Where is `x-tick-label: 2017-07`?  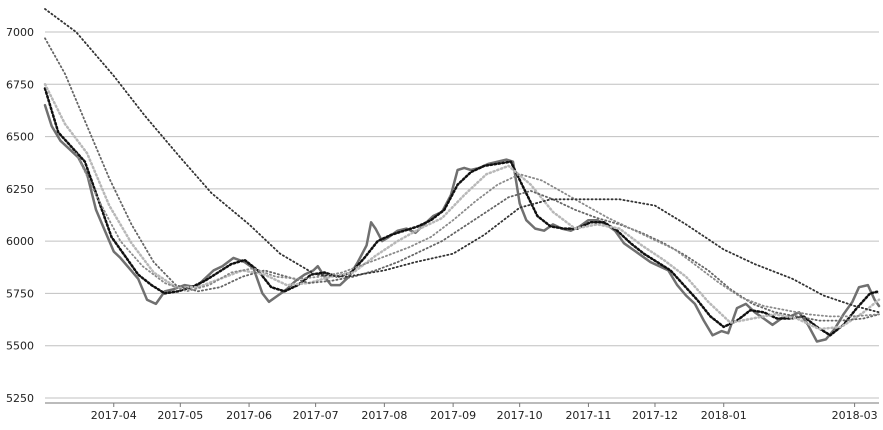
x-tick-label: 2017-07 is located at coordinates (316, 415).